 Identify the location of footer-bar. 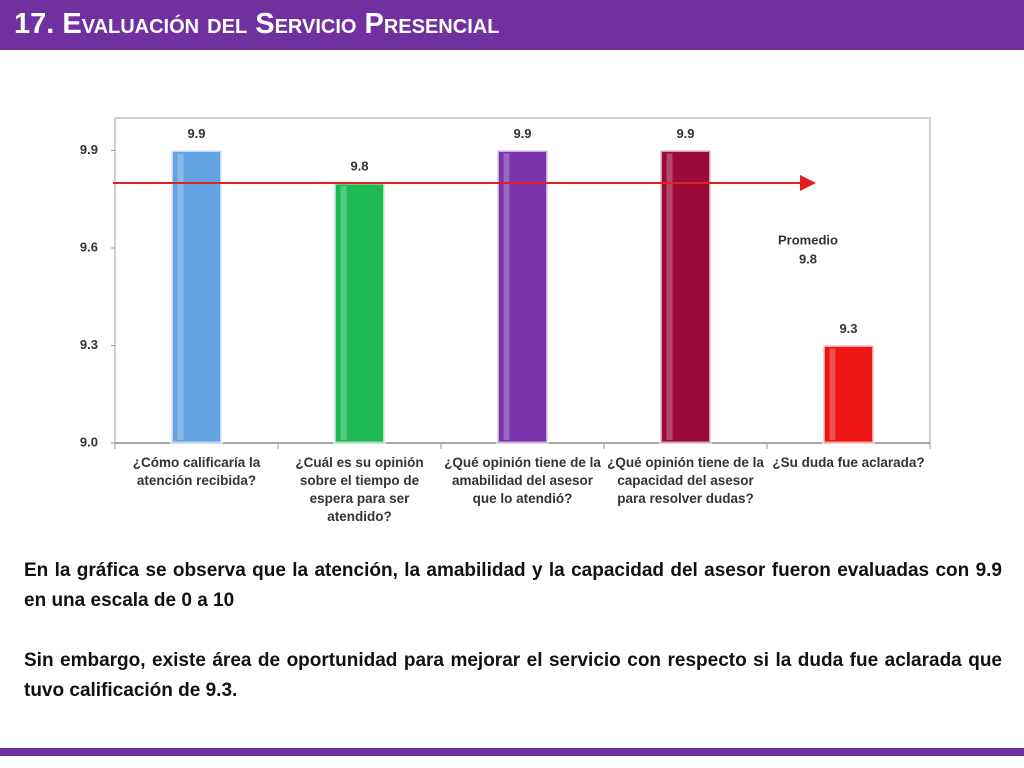
(512, 752).